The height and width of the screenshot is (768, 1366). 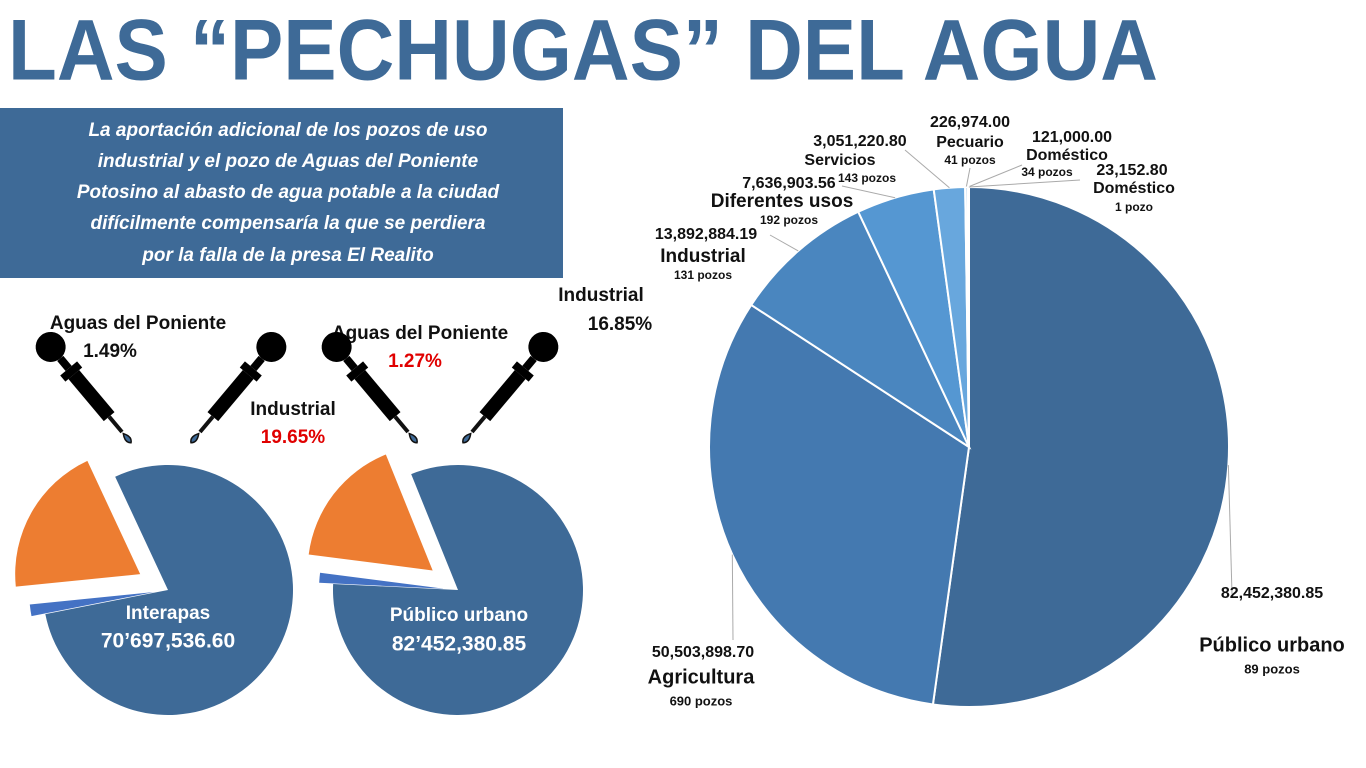 What do you see at coordinates (782, 201) in the screenshot?
I see `slice-label: Diferentes usos` at bounding box center [782, 201].